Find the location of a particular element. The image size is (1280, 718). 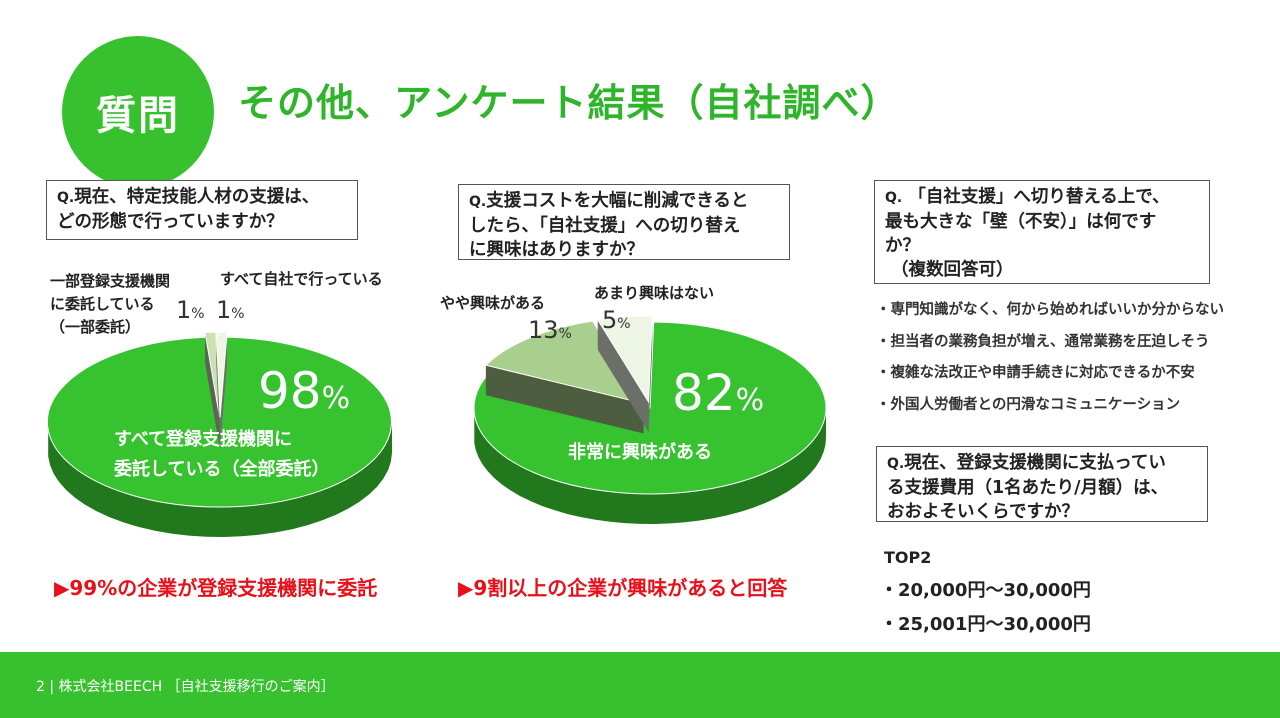

pie-chart-support-form is located at coordinates (219, 434).